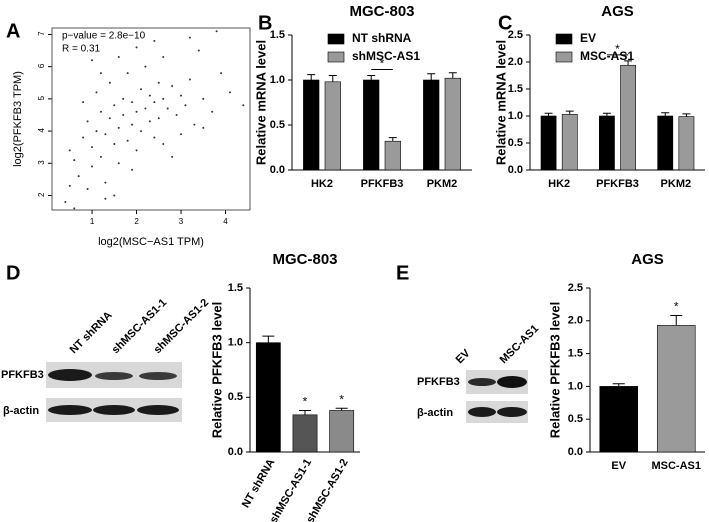 This screenshot has height=522, width=709. What do you see at coordinates (607, 56) in the screenshot?
I see `legend-label: MSC-AS1` at bounding box center [607, 56].